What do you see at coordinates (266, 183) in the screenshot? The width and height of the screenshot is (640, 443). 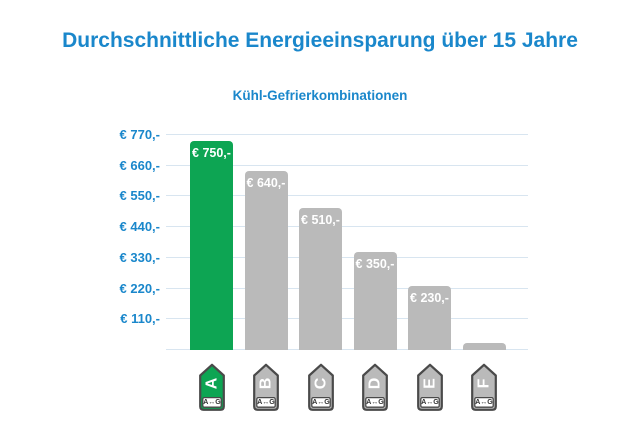 I see `bar-value-label: € 640,-` at bounding box center [266, 183].